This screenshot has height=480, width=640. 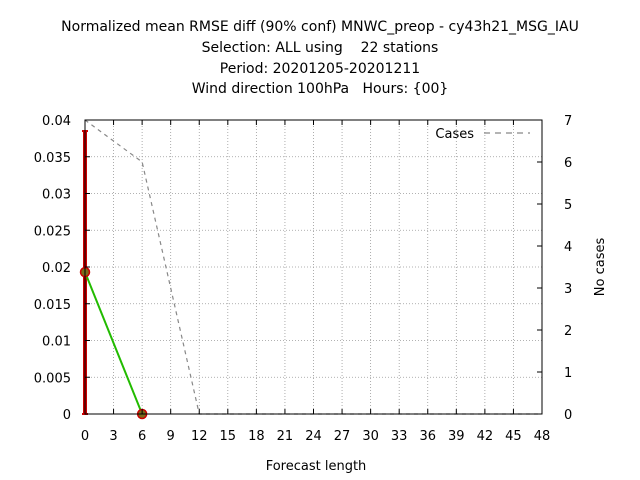 What do you see at coordinates (554, 268) in the screenshot?
I see `y-axis-right-ticks: 0 1 2 3 4 5 6 7` at bounding box center [554, 268].